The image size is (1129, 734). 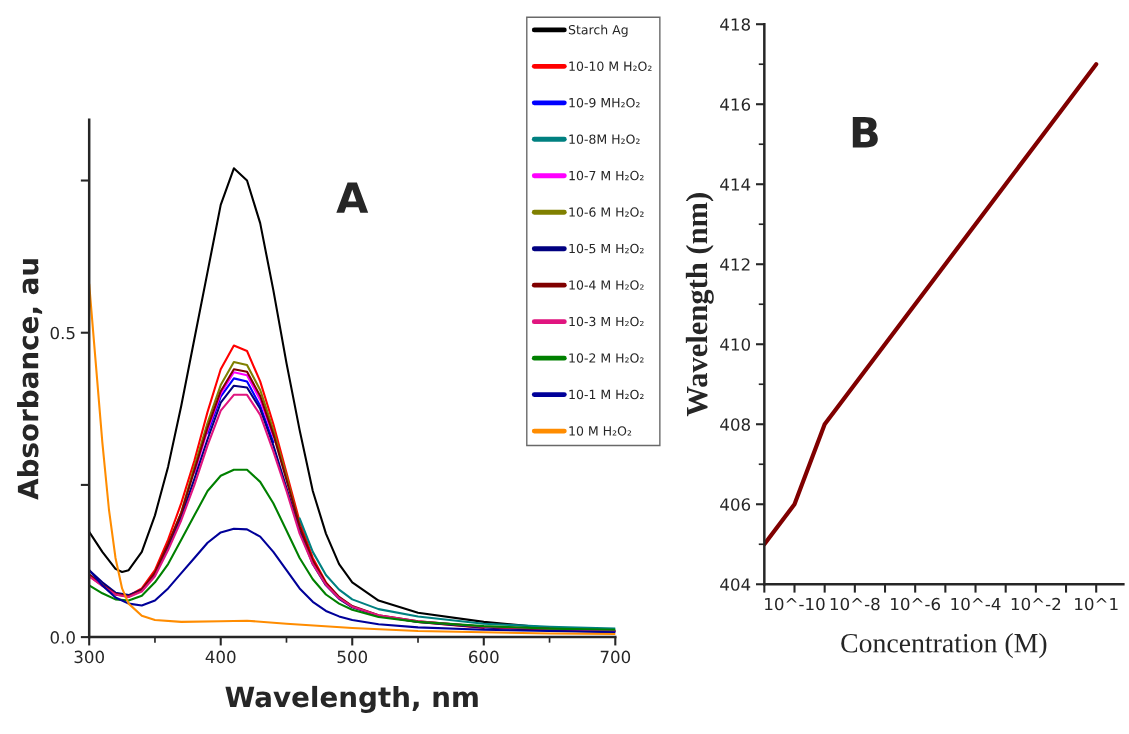 I want to click on legend-label: 10-6 M H₂O₂, so click(x=606, y=212).